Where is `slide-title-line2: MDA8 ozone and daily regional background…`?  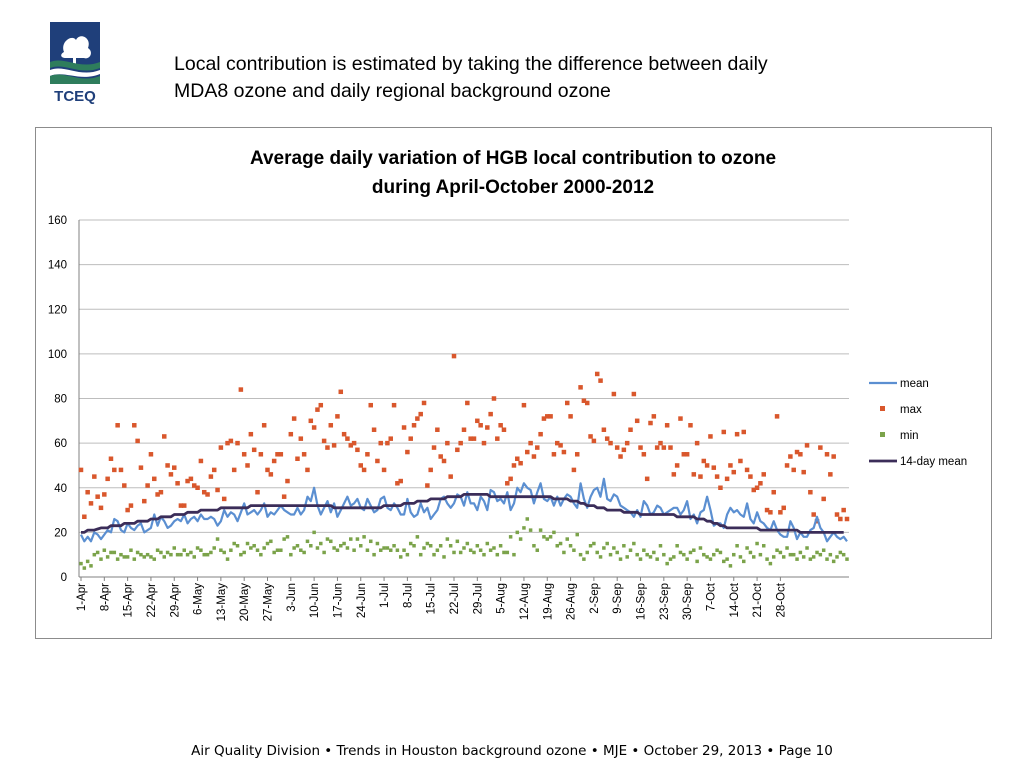 slide-title-line2: MDA8 ozone and daily regional background… is located at coordinates (392, 91).